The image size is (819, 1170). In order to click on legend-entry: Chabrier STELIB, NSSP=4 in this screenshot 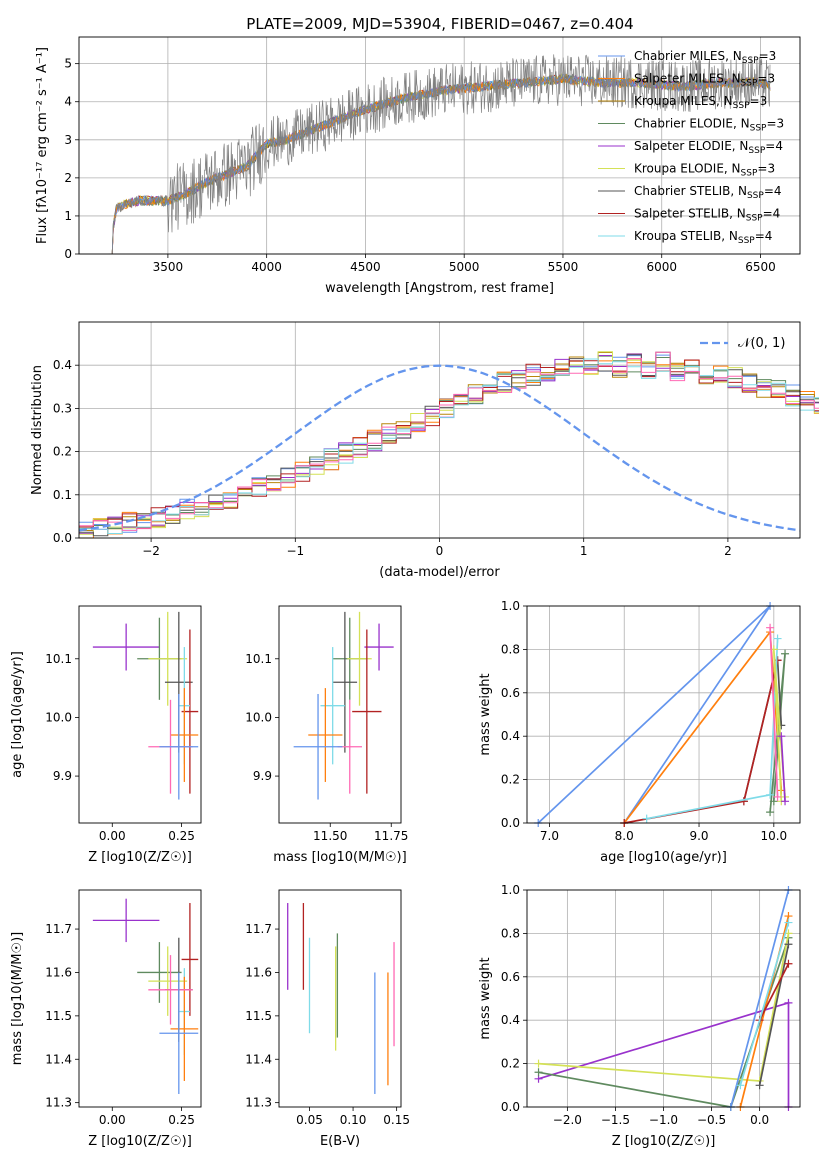, I will do `click(708, 192)`.